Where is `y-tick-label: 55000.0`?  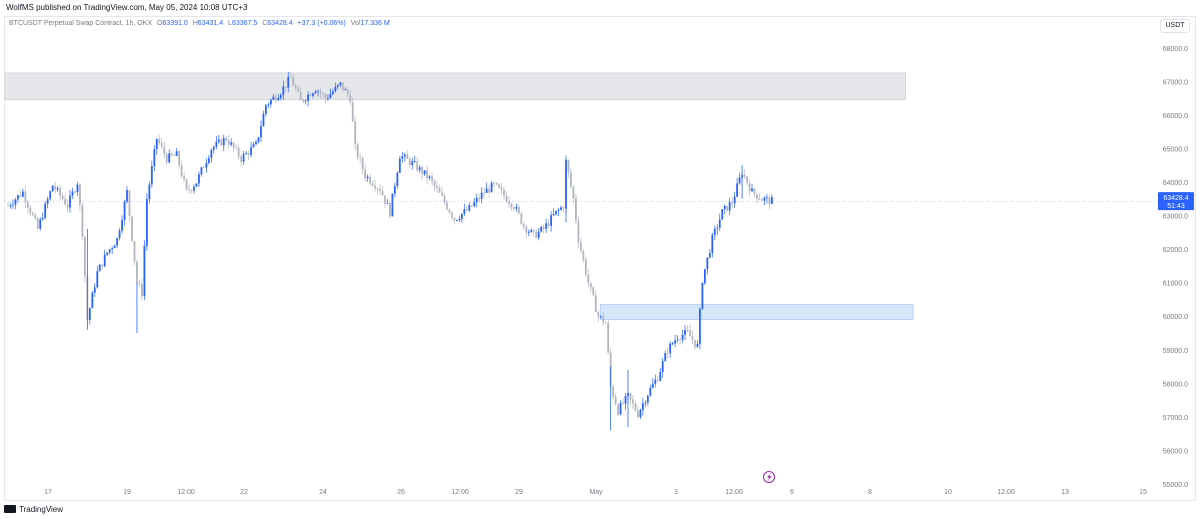 y-tick-label: 55000.0 is located at coordinates (1175, 485).